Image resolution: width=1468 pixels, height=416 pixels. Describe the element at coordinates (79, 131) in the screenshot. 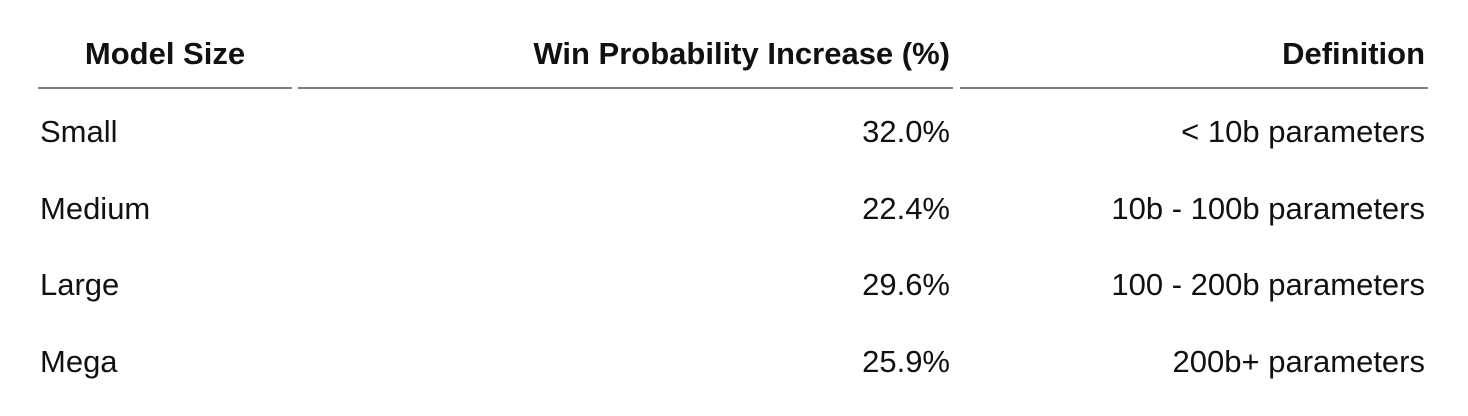

I see `table-cell: Small` at that location.